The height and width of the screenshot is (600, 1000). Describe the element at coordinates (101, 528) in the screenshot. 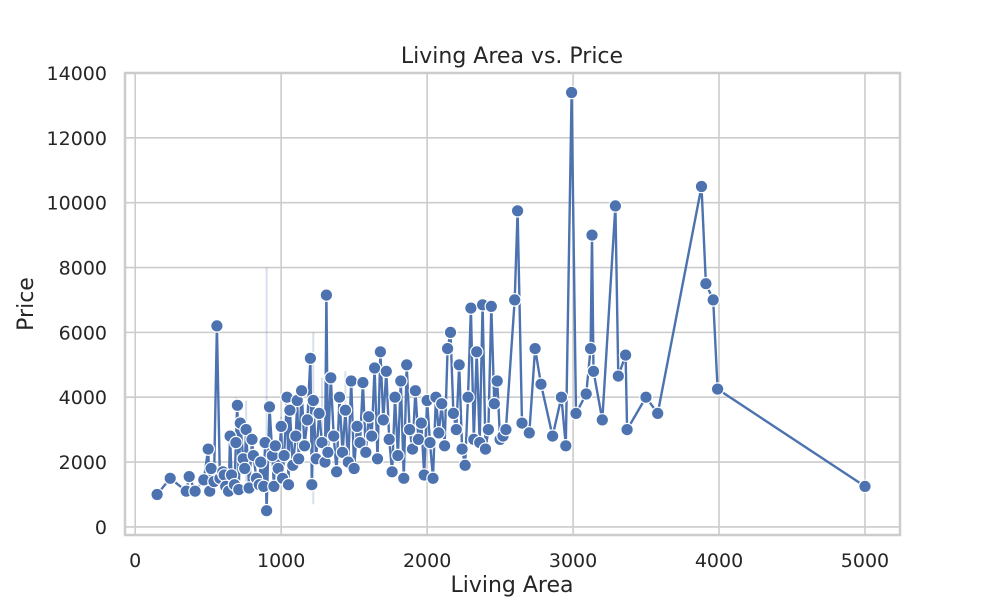

I see `y-tick-label: 0` at that location.